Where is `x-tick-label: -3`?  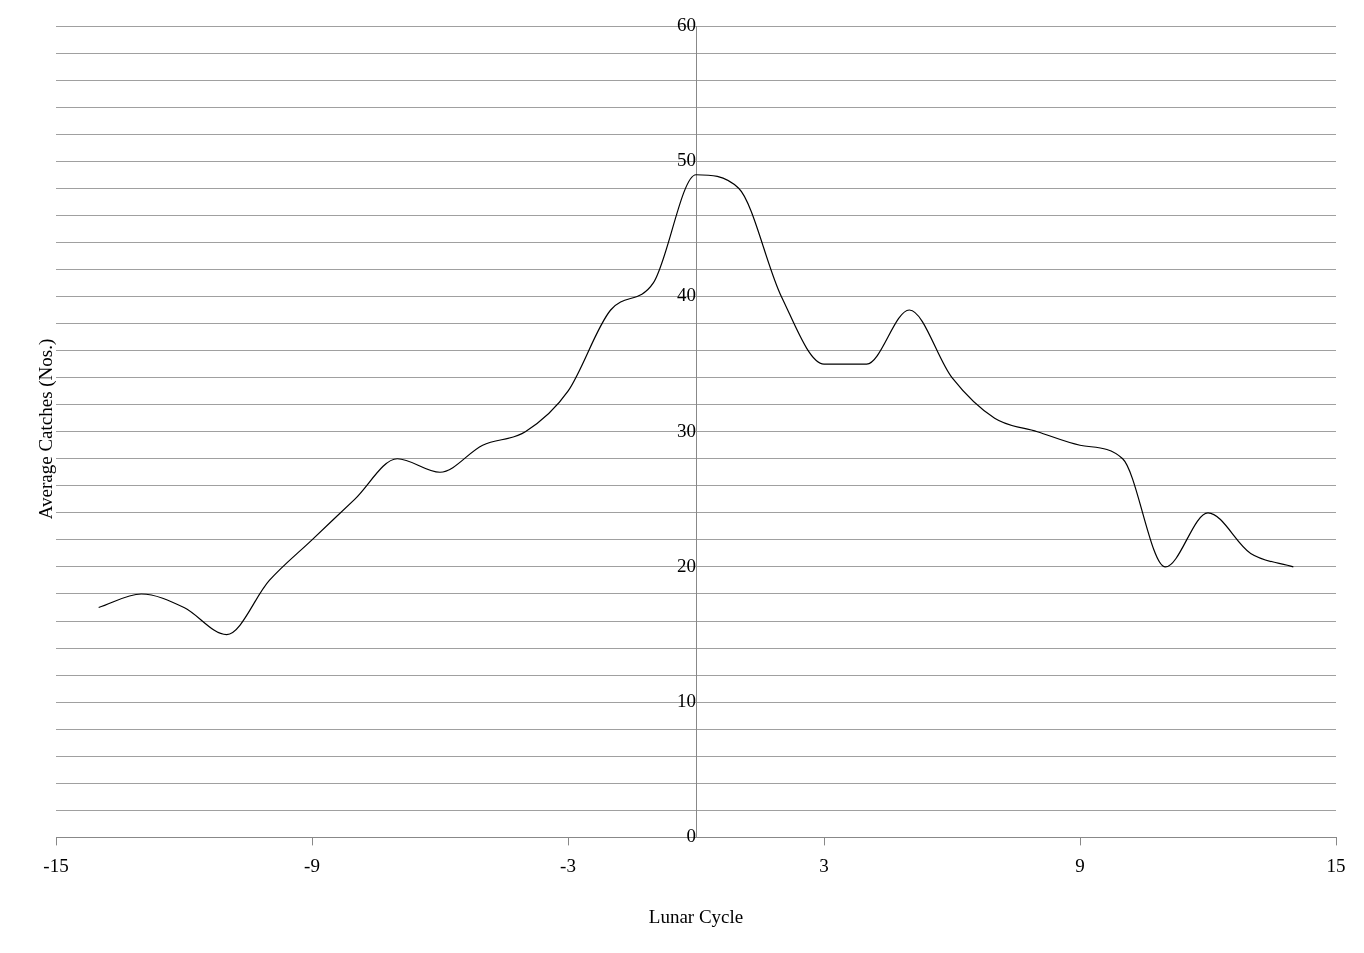
x-tick-label: -3 is located at coordinates (568, 865).